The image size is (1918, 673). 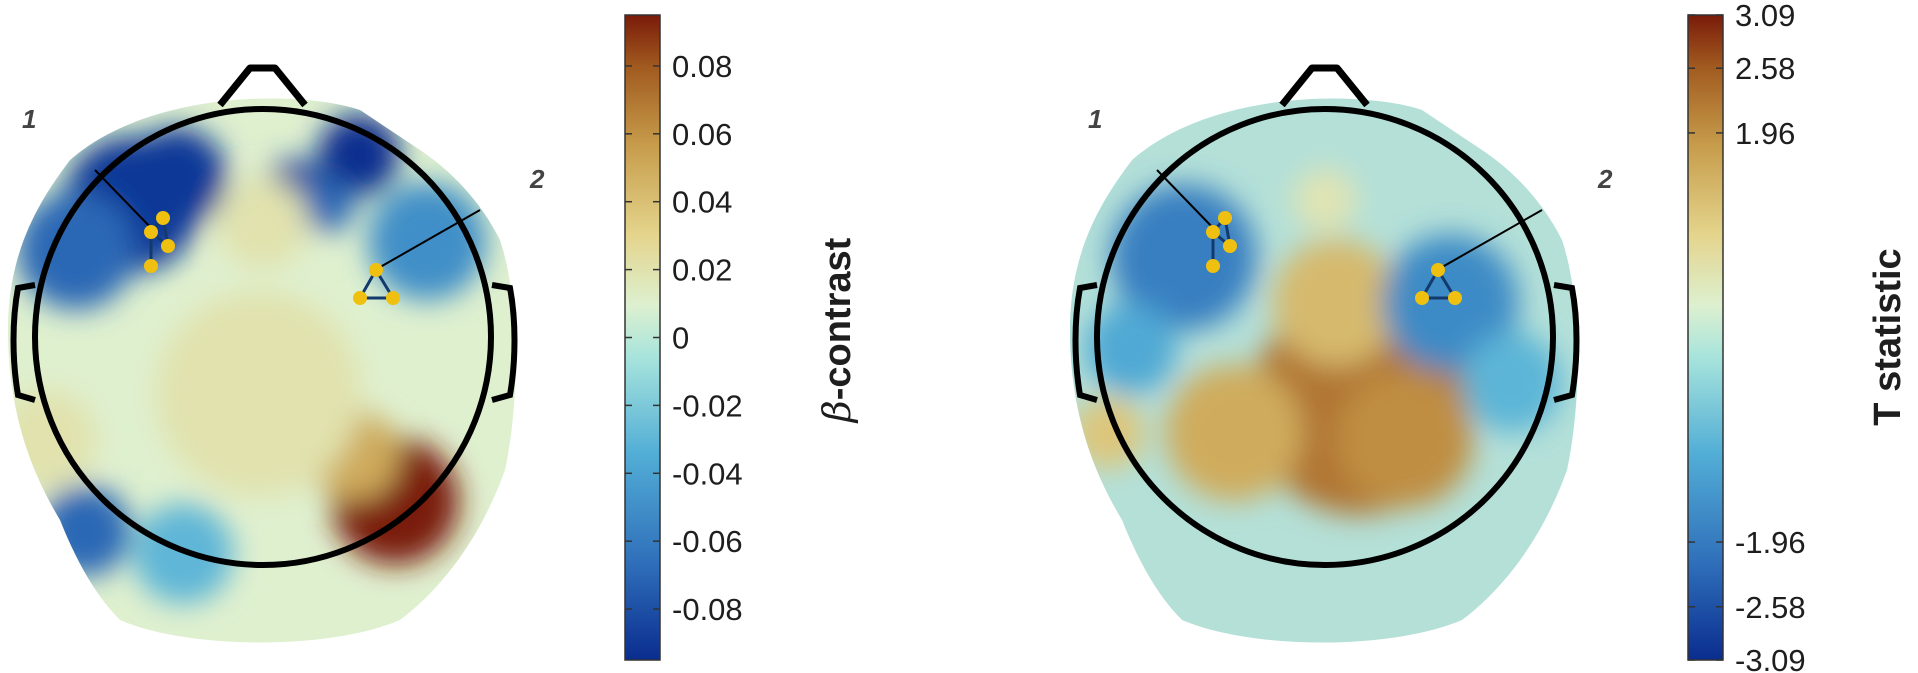 What do you see at coordinates (1770, 542) in the screenshot?
I see `colorbar-tick-label: -1.96` at bounding box center [1770, 542].